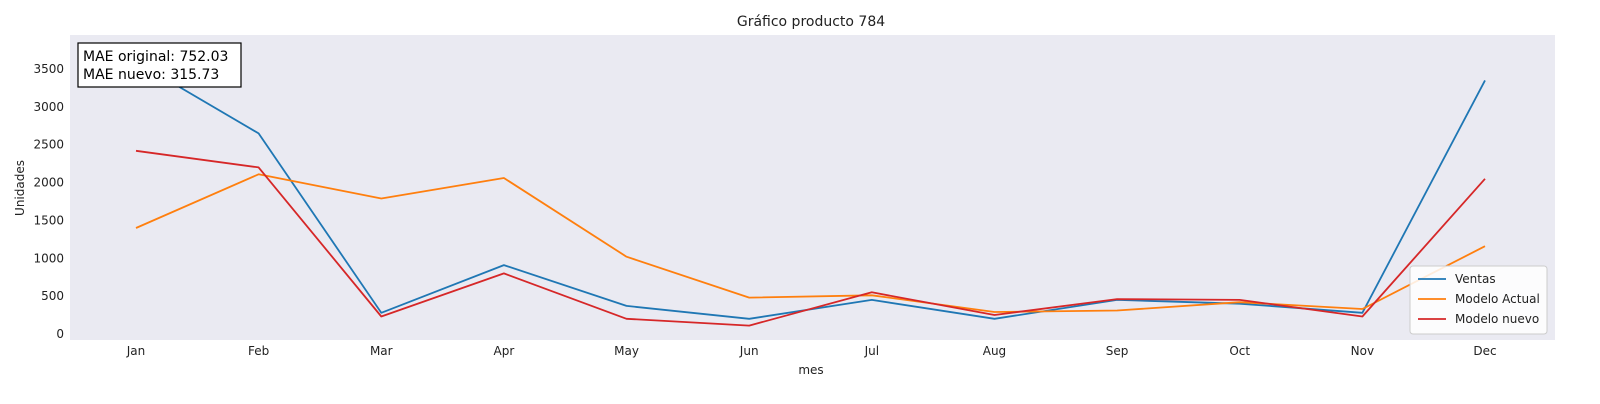 This screenshot has height=404, width=1600. Describe the element at coordinates (810, 370) in the screenshot. I see `x-axis-label: mes` at that location.